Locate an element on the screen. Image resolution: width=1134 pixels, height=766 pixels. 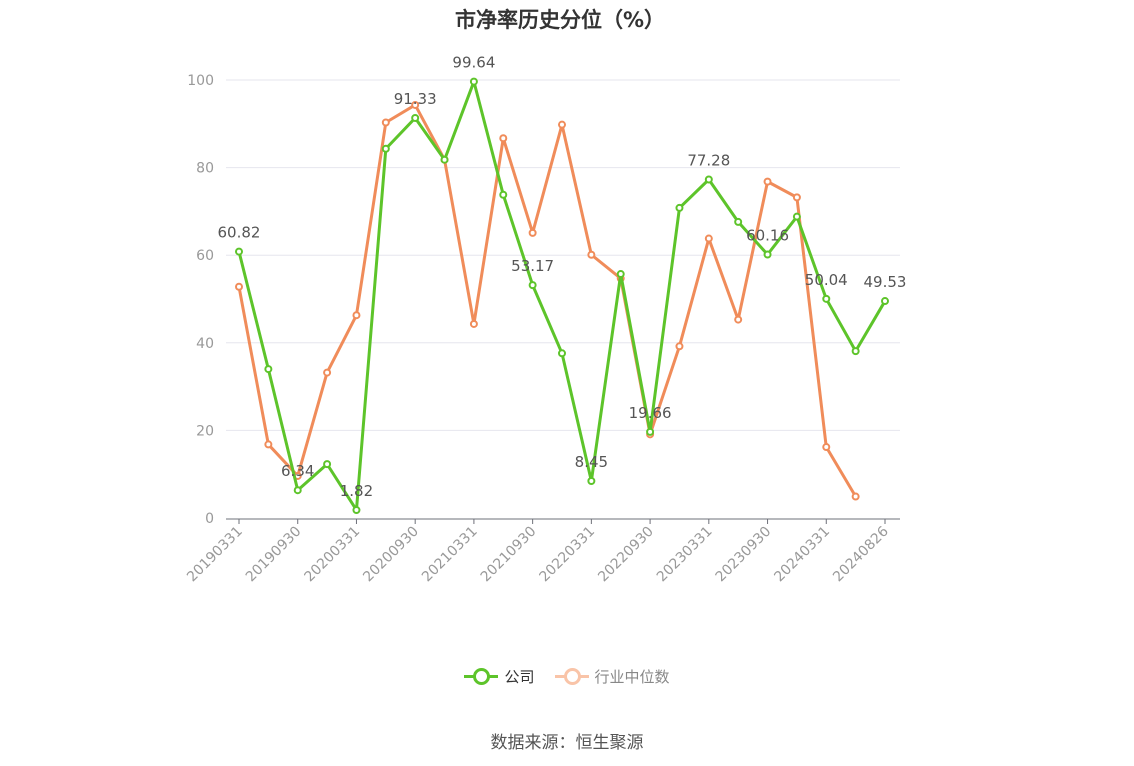
x-tick-label: 20220930 is located at coordinates (626, 555).